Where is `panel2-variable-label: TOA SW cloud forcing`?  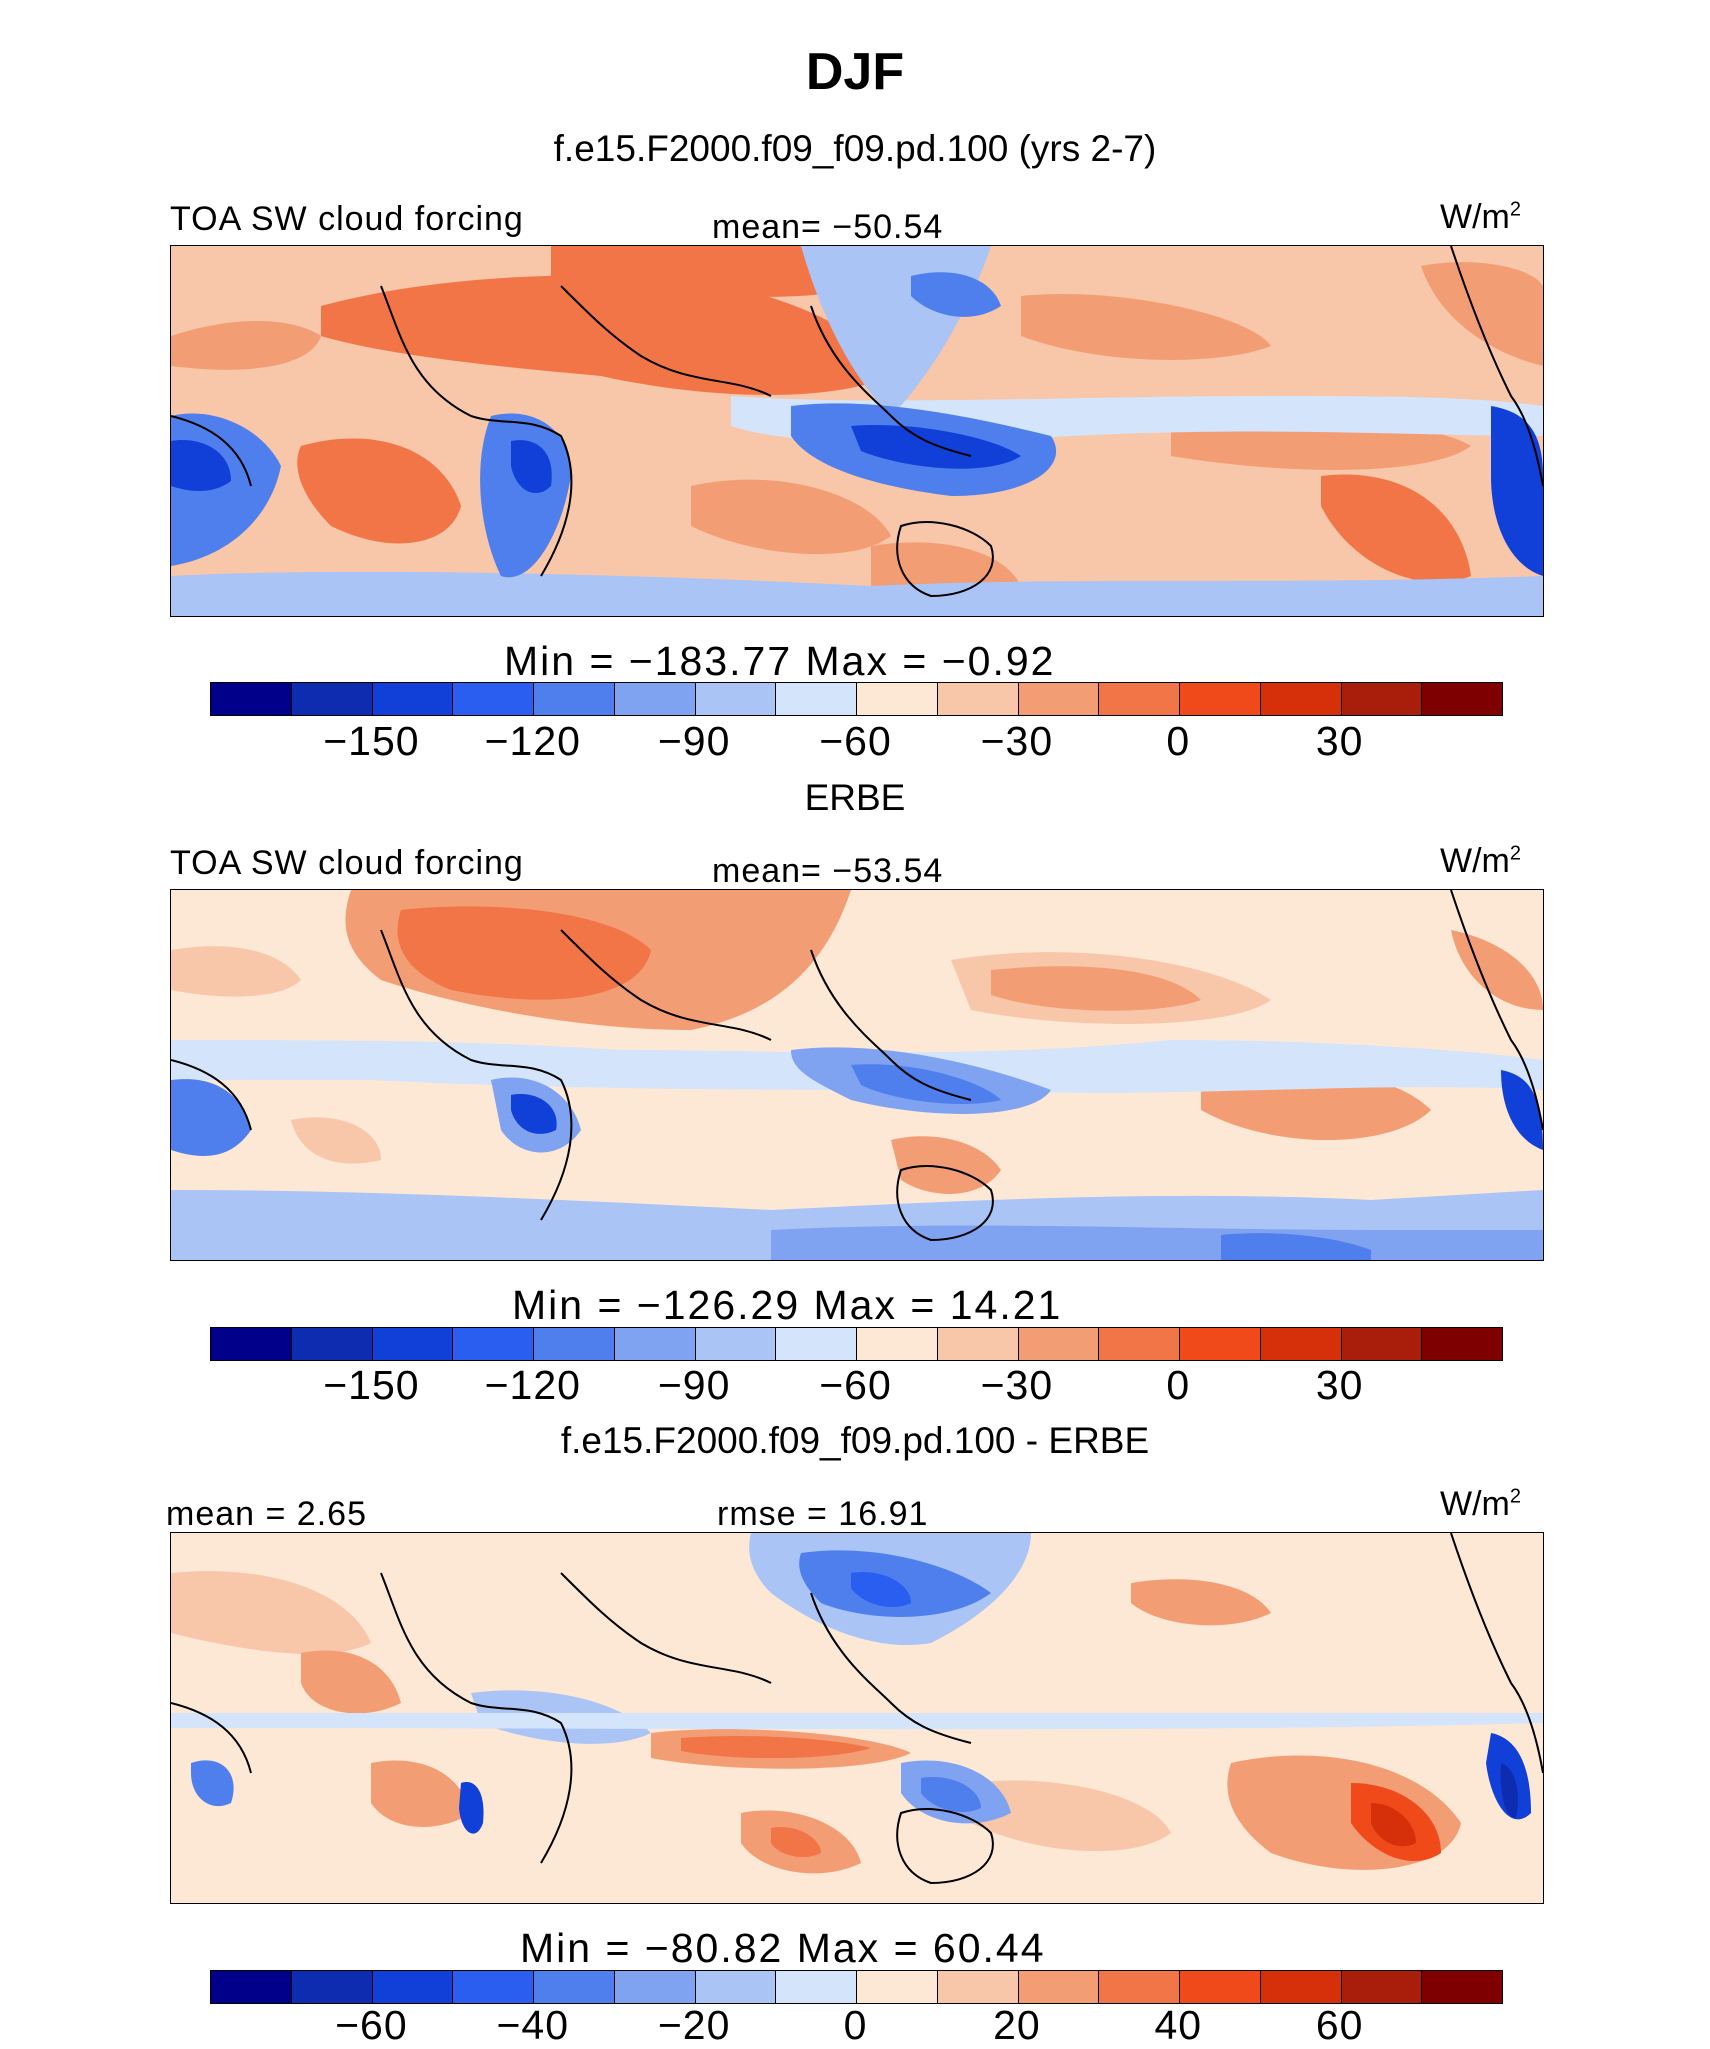
panel2-variable-label: TOA SW cloud forcing is located at coordinates (347, 863).